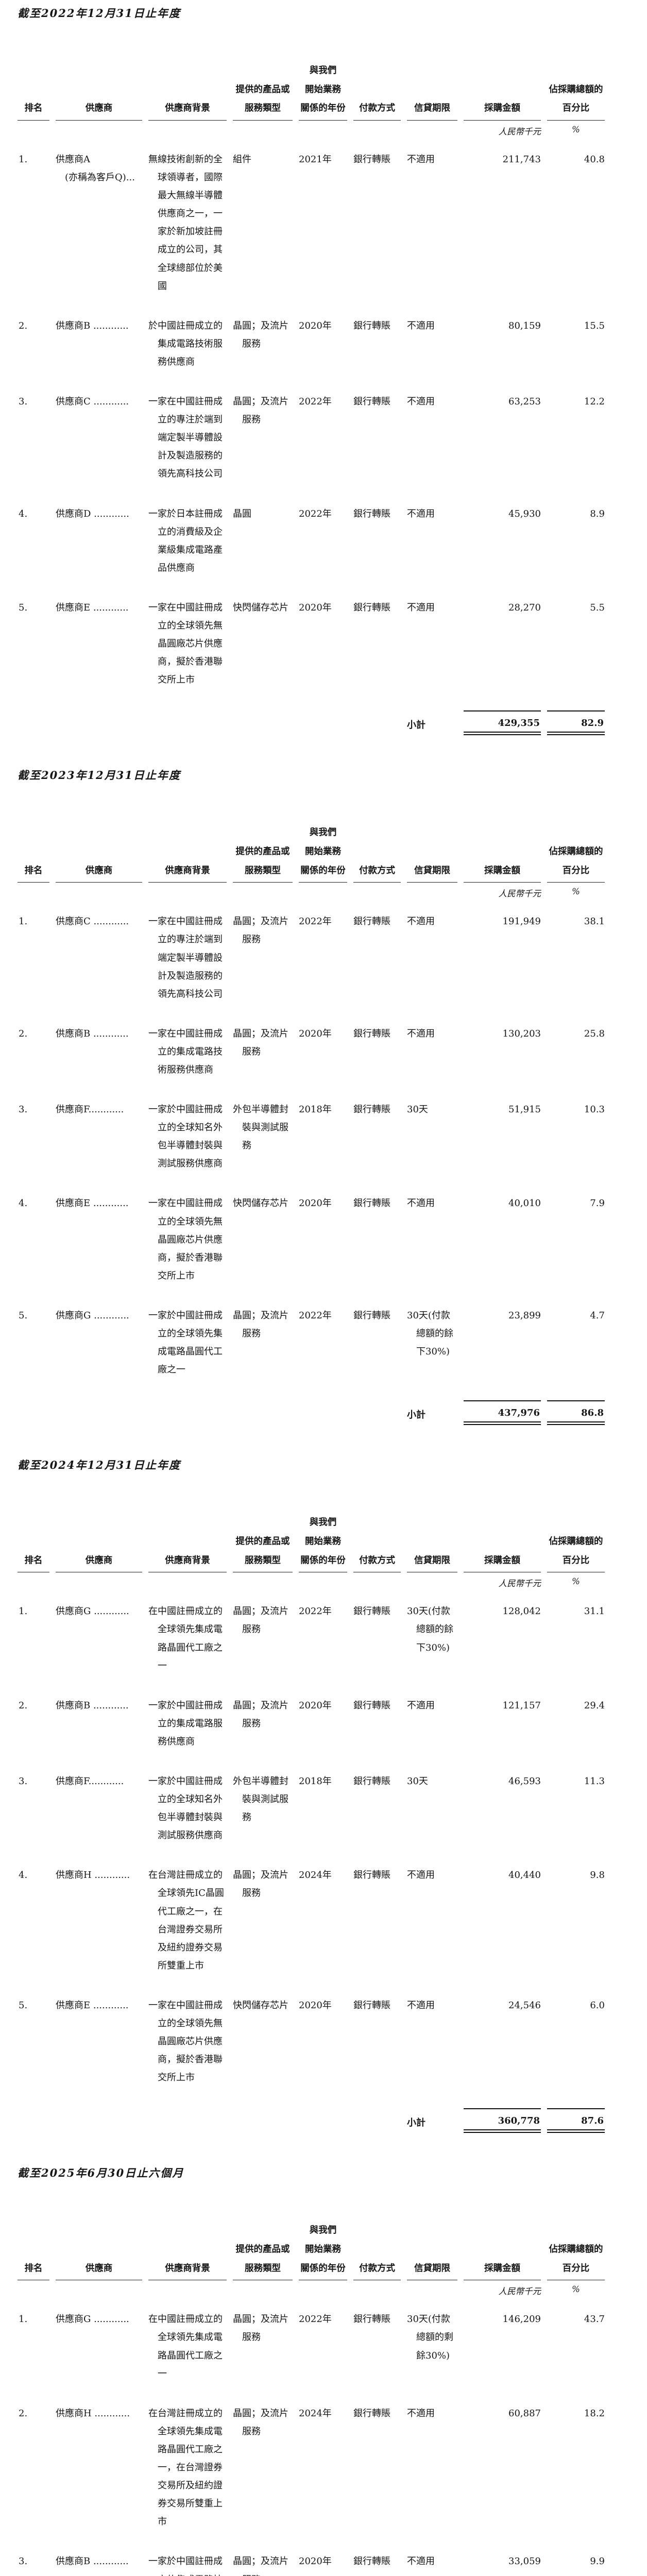  Describe the element at coordinates (524, 402) in the screenshot. I see `purchase-amount-cell: 63,253` at that location.